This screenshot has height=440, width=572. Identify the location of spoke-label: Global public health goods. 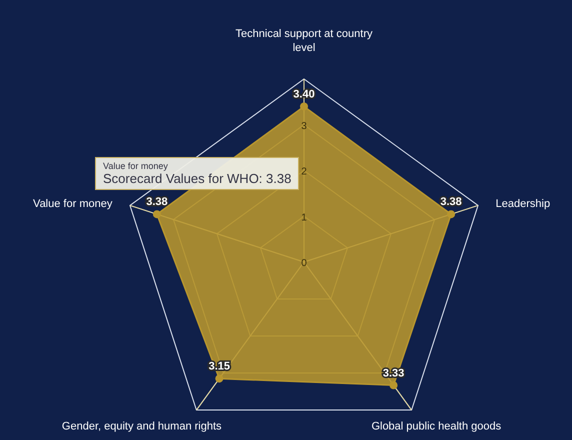
(436, 426).